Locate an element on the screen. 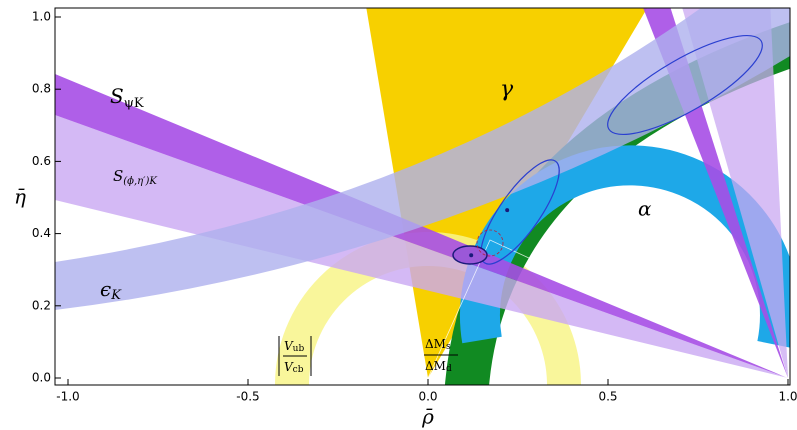 The image size is (797, 430). fraction-num: Vub is located at coordinates (294, 346).